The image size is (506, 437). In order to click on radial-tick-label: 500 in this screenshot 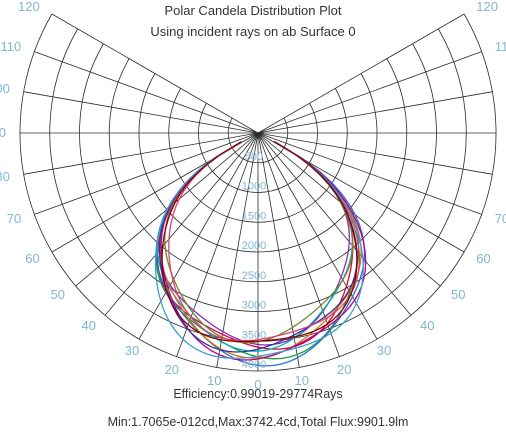, I will do `click(254, 157)`.